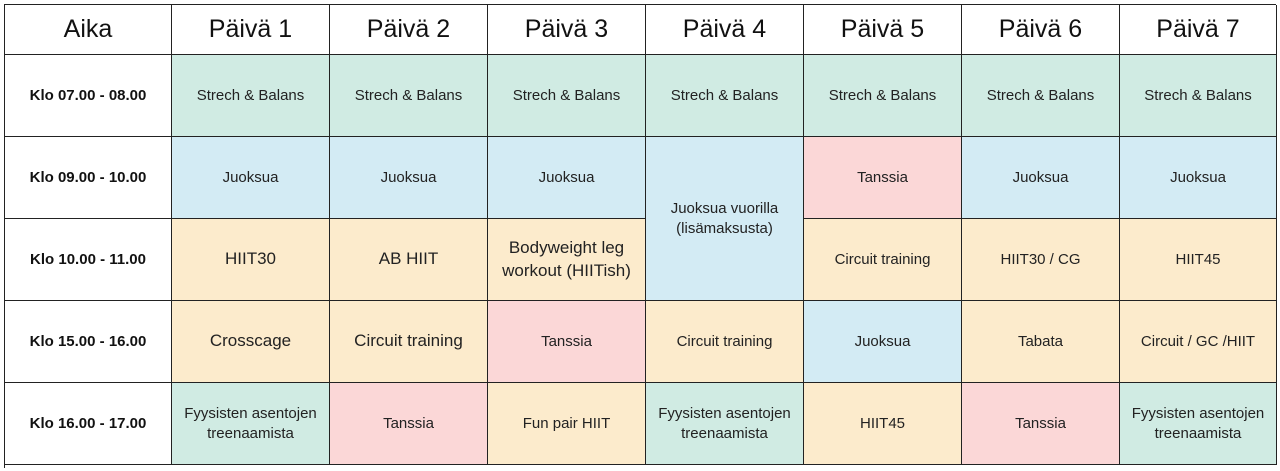 The width and height of the screenshot is (1280, 471). What do you see at coordinates (725, 30) in the screenshot?
I see `header-day-4: Päivä 4` at bounding box center [725, 30].